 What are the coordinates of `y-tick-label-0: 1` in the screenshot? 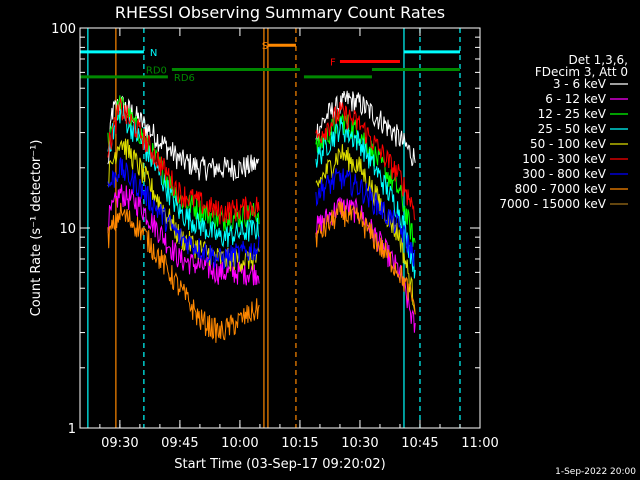 It's located at (72, 429).